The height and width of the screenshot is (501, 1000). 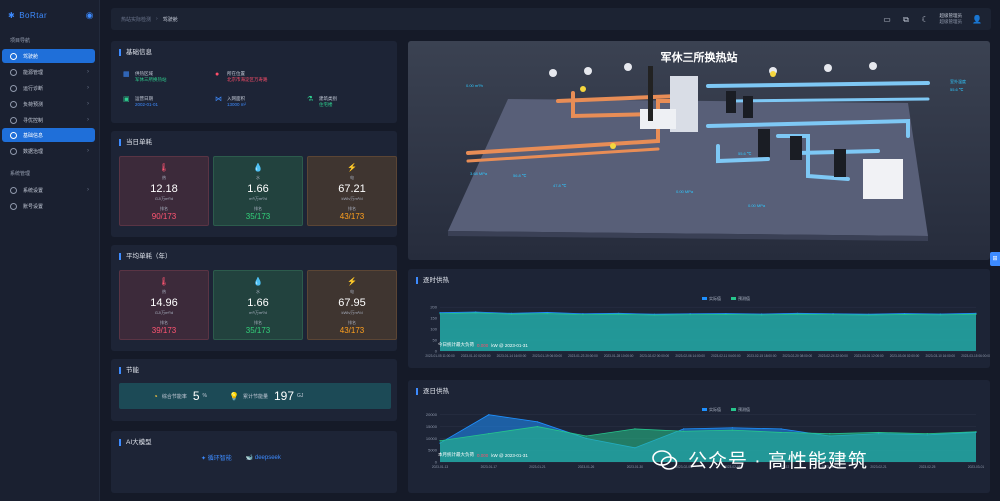 I want to click on sidebar-item-diagnosis: 运行诊断 ›, so click(x=48, y=88).